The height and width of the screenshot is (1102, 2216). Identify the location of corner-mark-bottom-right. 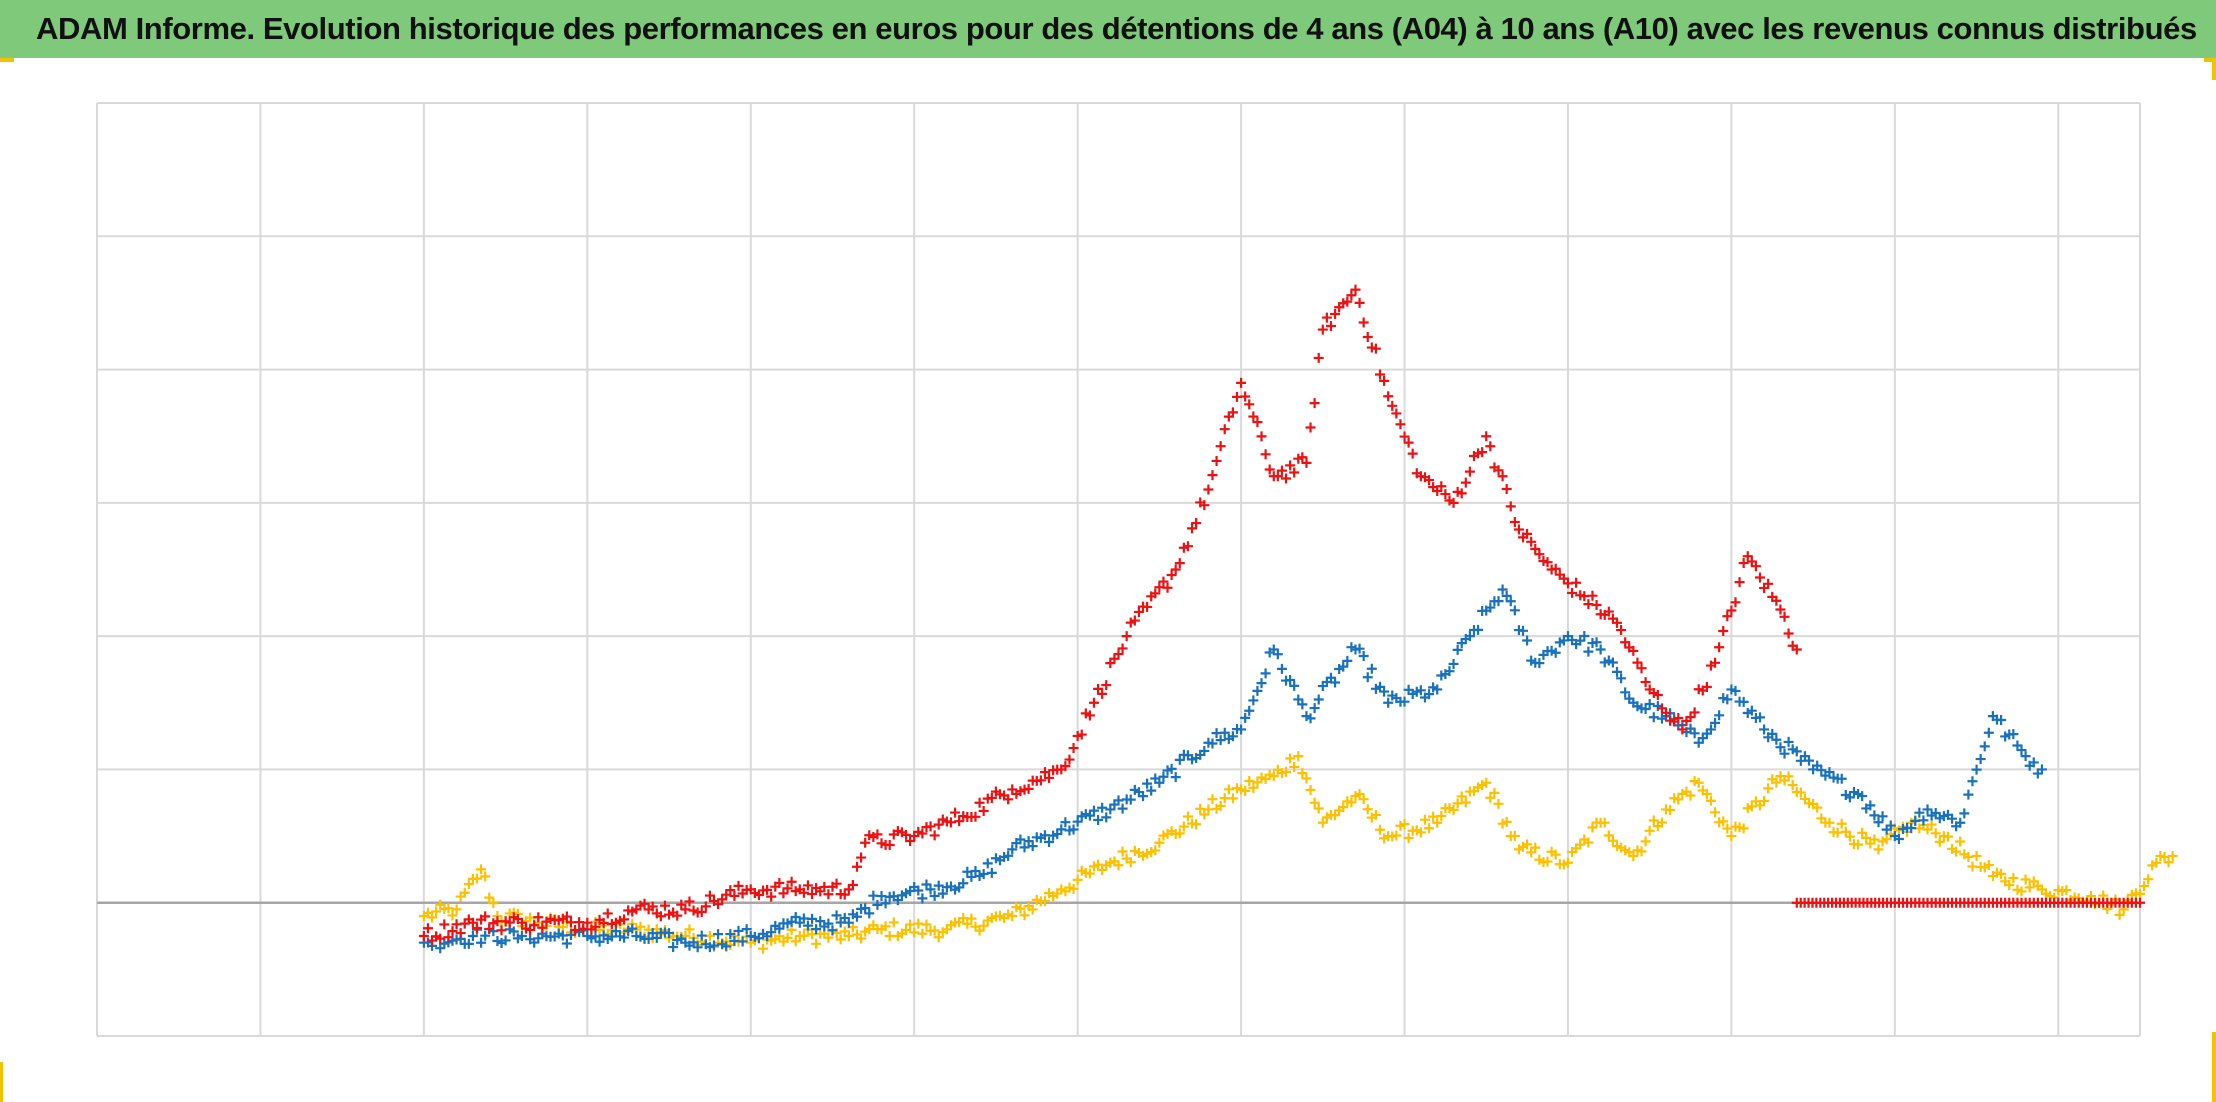
(2214, 1067).